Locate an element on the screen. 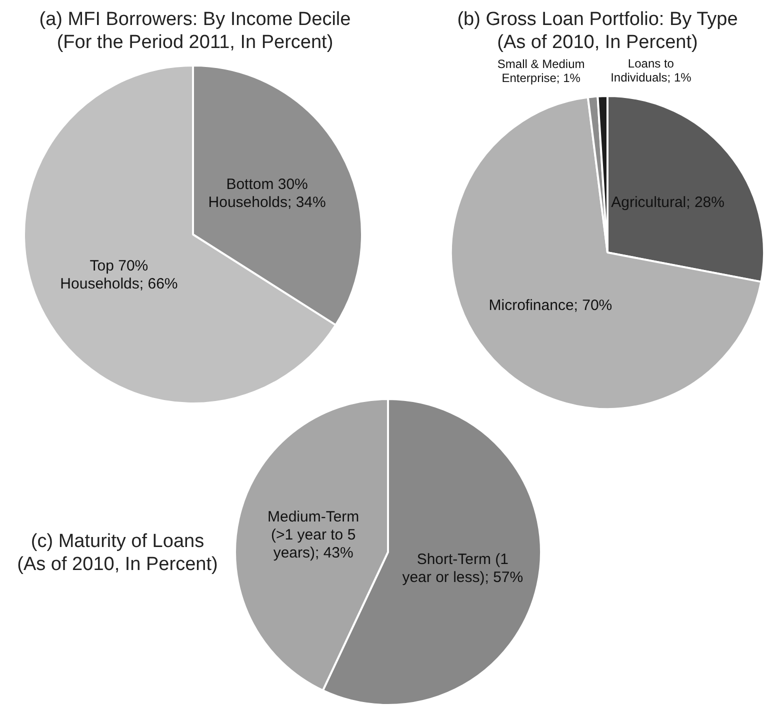  chart-subtitle: (As of 2010, In Percent) is located at coordinates (597, 42).